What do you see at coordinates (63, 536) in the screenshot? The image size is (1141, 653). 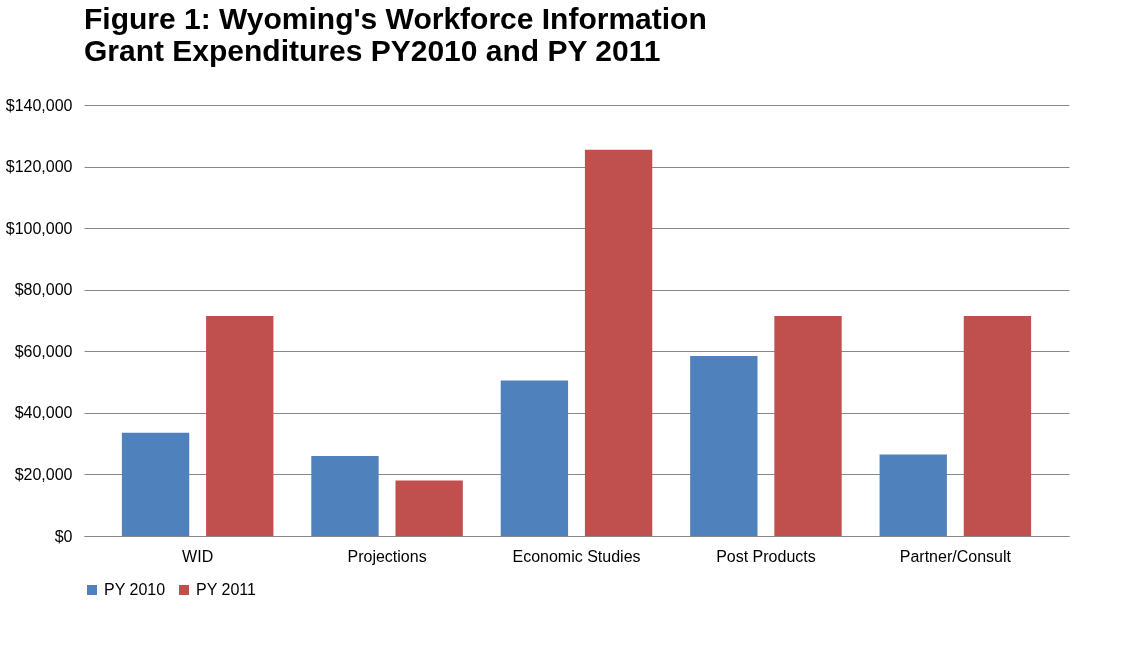 I see `y-tick-label: $0` at bounding box center [63, 536].